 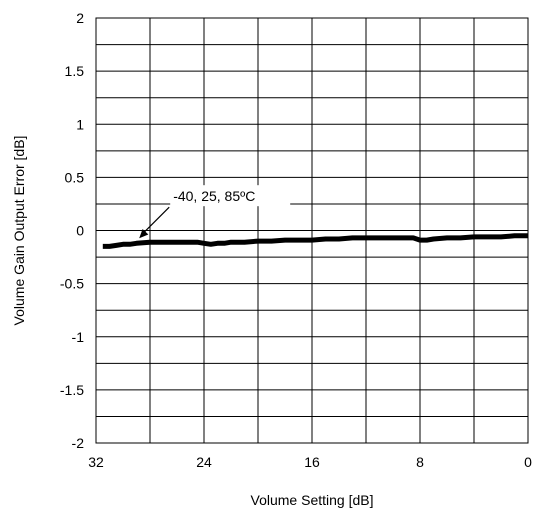 I want to click on x-tick-label: 8, so click(x=420, y=462).